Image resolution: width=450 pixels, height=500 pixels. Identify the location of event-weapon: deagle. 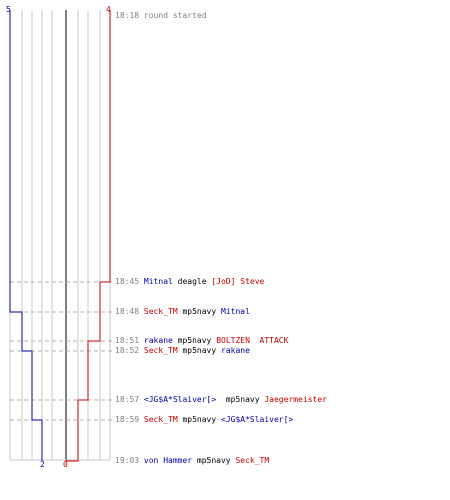
(192, 281).